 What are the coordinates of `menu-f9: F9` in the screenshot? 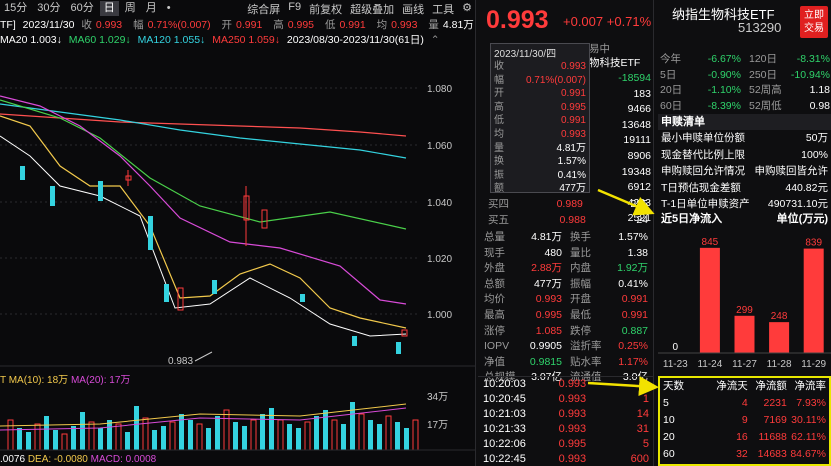 It's located at (295, 6).